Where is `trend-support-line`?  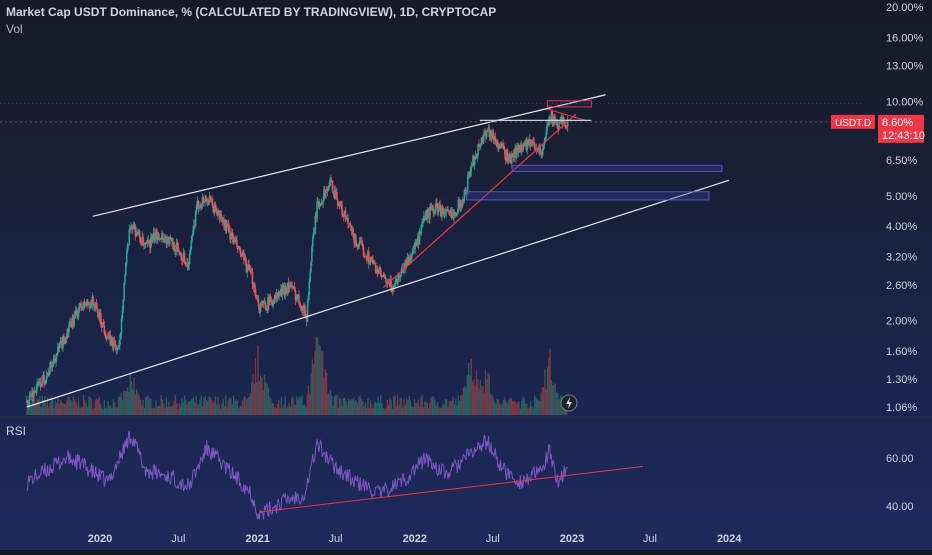 trend-support-line is located at coordinates (479, 200).